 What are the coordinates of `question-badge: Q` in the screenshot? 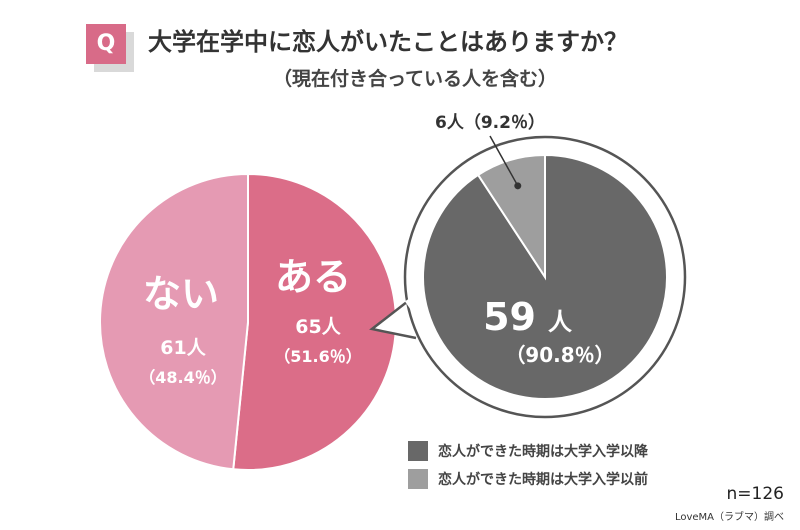 It's located at (110, 48).